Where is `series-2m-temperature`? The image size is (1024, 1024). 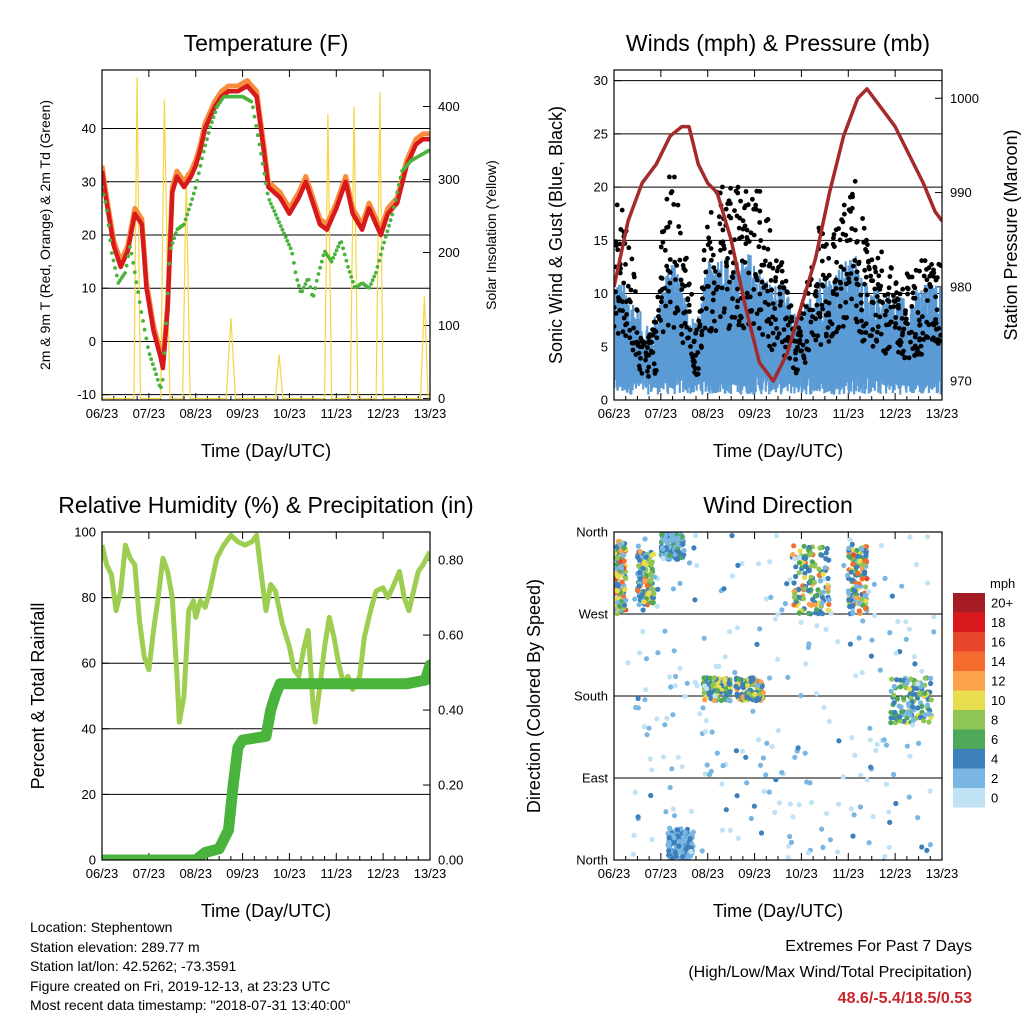
series-2m-temperature is located at coordinates (266, 227).